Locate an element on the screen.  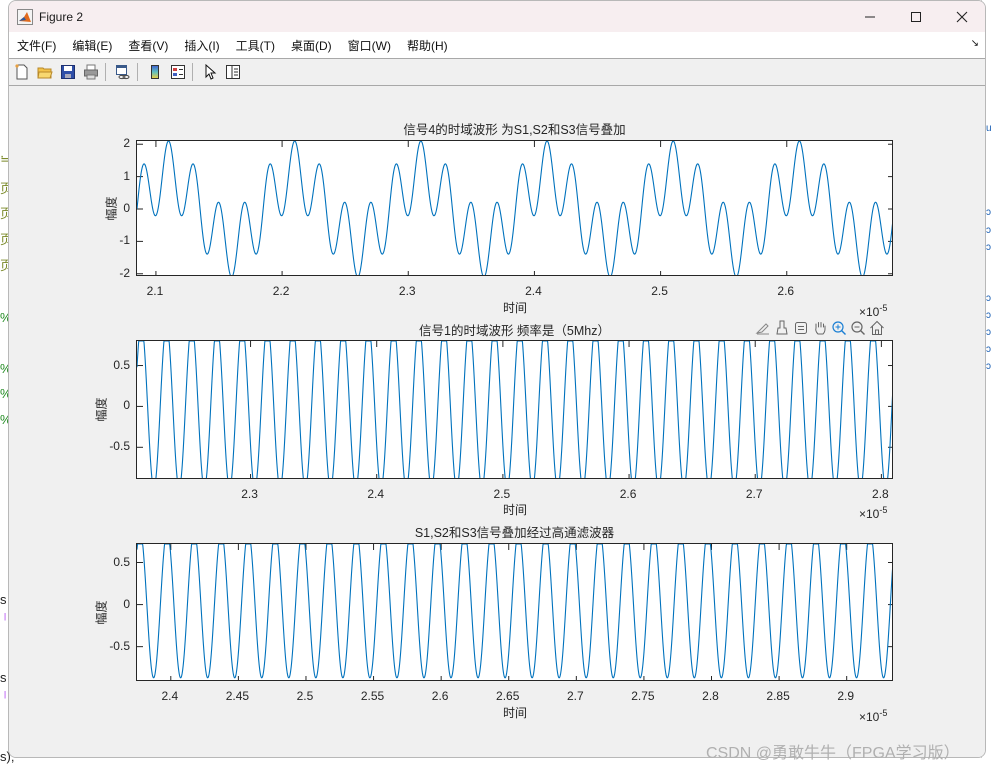
insert-legend-button is located at coordinates (178, 72).